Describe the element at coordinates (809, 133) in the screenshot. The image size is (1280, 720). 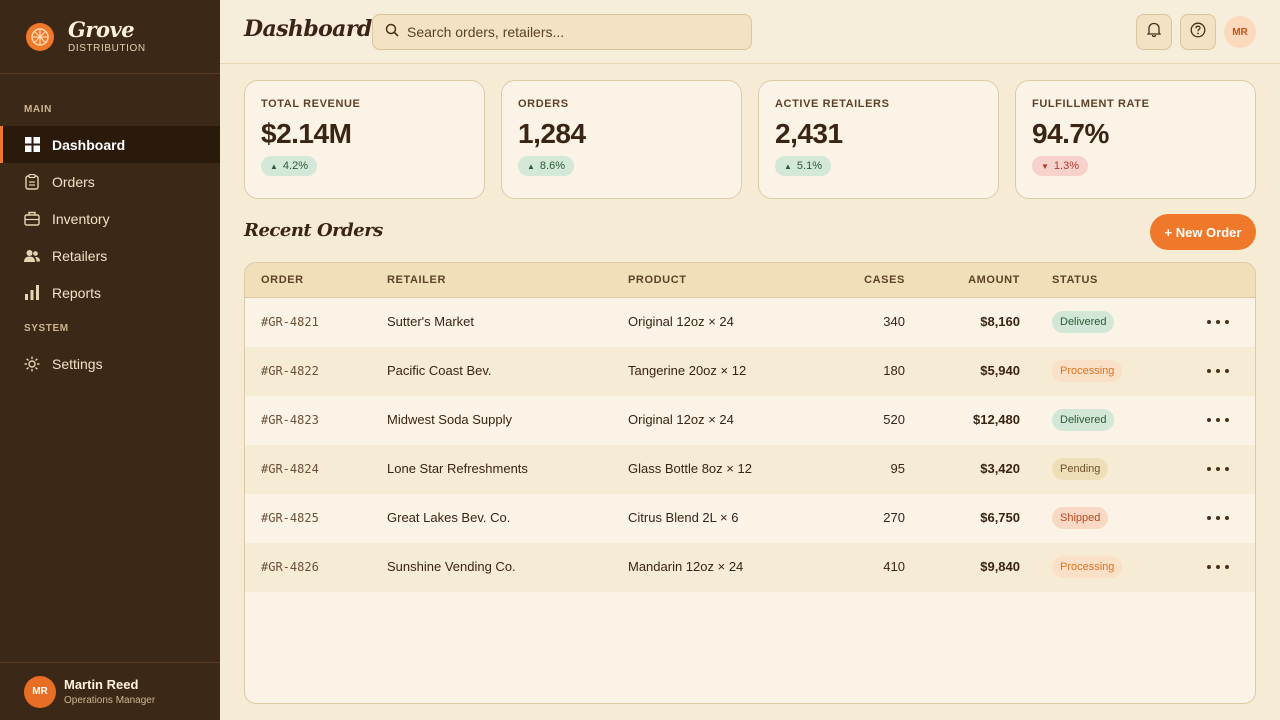
I see `stat-value: 2,431` at that location.